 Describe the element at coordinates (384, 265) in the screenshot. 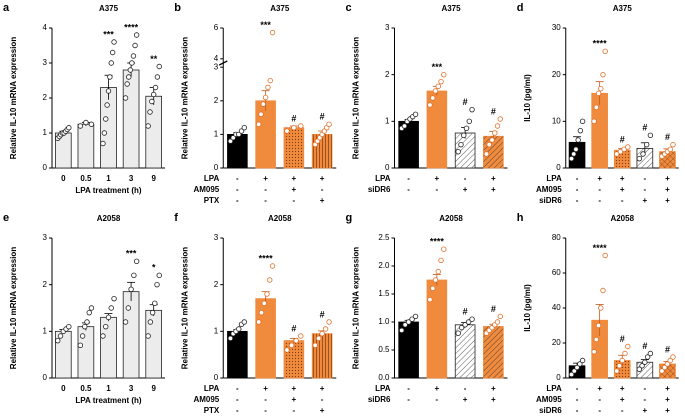

I see `y-tick-label: 2.0` at that location.